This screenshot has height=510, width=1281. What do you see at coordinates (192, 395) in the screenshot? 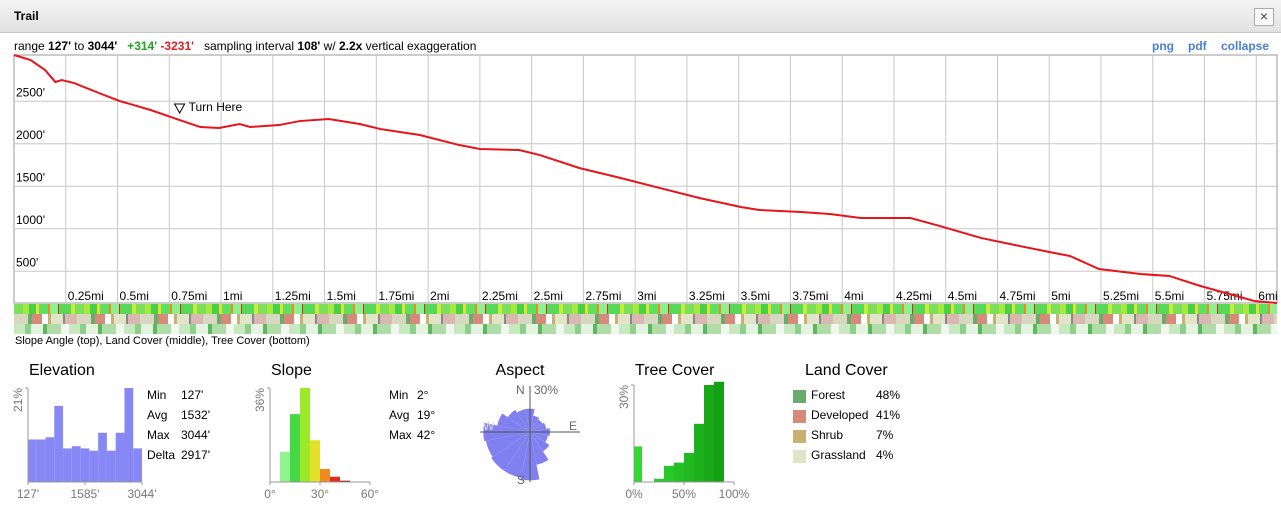
I see `stat-value: 127'` at bounding box center [192, 395].